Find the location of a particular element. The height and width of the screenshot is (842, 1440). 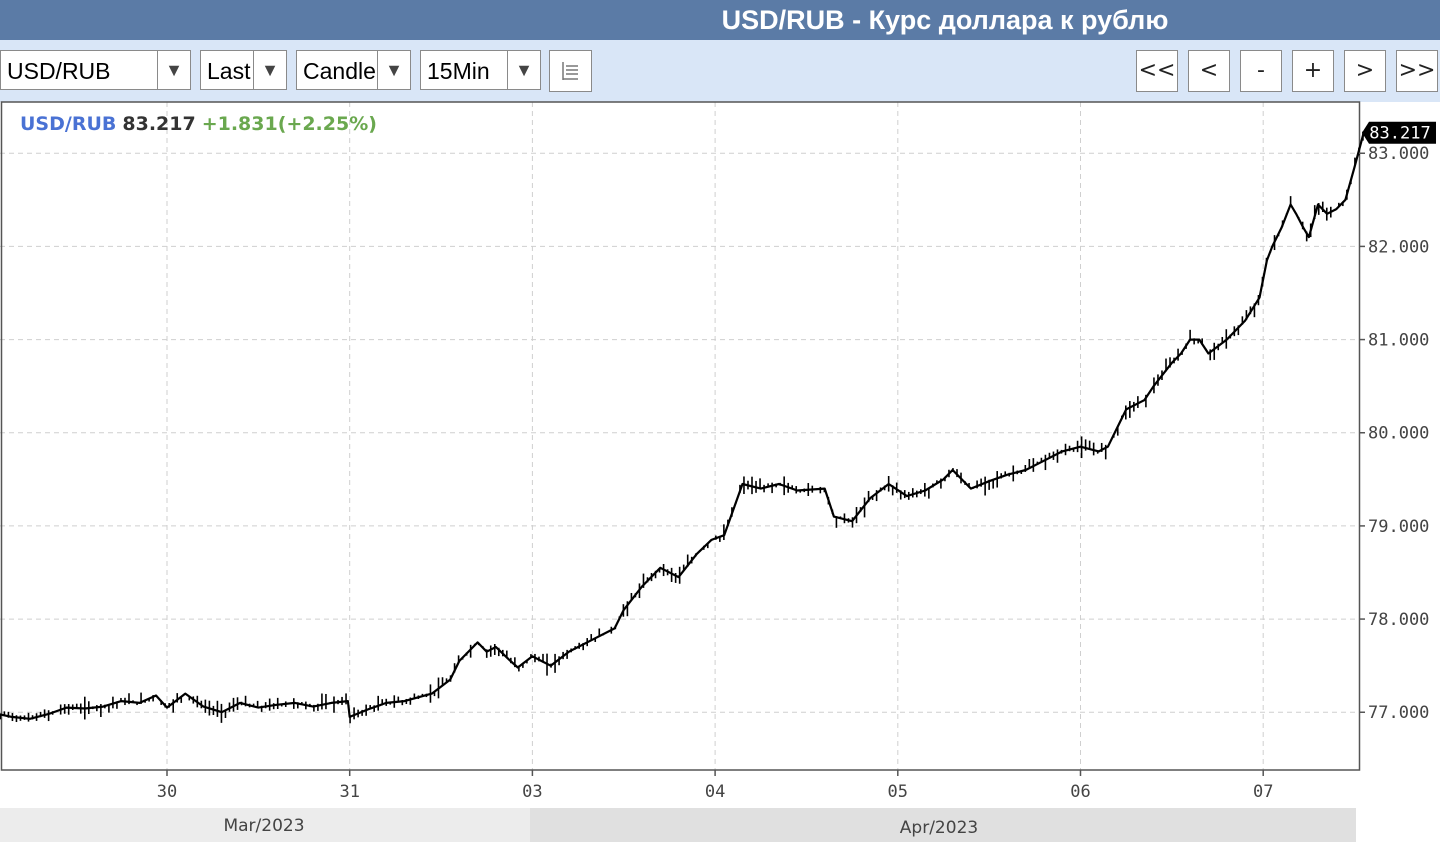

interval-select: 15Min ▼ is located at coordinates (480, 70).